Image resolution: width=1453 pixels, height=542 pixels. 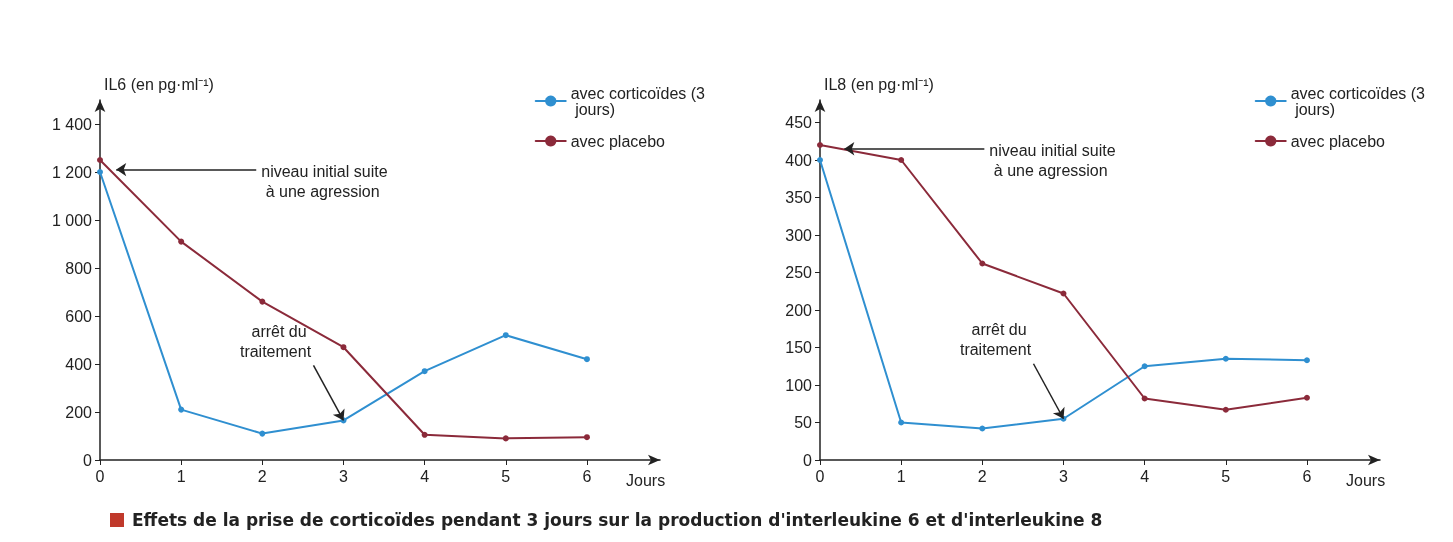 I want to click on y-tick-label: 300, so click(x=799, y=235).